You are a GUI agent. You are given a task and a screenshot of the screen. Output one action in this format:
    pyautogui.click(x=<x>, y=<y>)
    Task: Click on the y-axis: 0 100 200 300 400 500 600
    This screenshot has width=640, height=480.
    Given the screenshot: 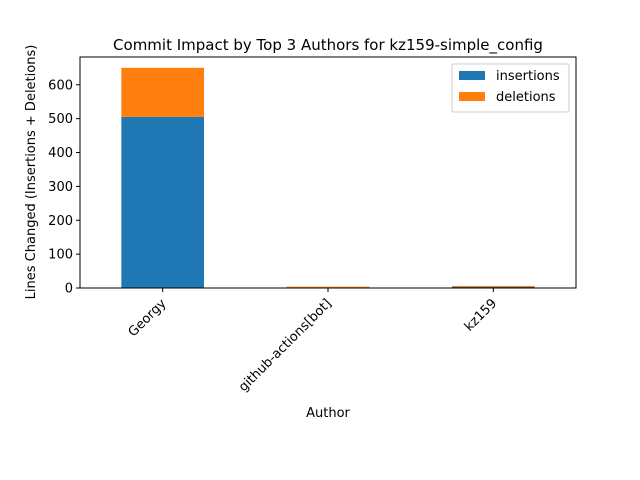 What is the action you would take?
    pyautogui.click(x=64, y=187)
    